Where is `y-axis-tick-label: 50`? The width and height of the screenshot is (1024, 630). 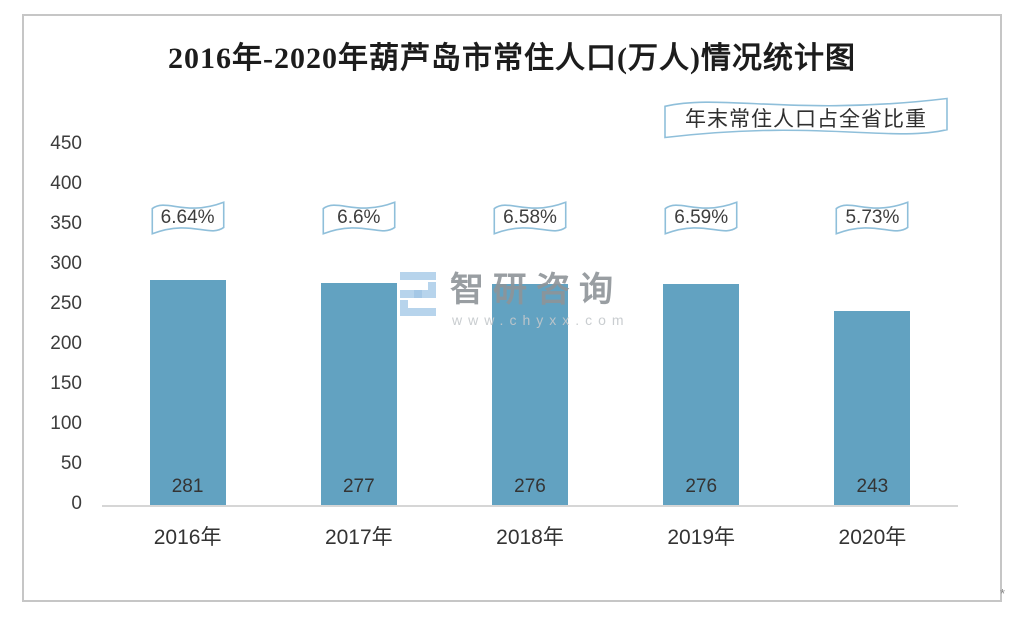
y-axis-tick-label: 50 is located at coordinates (71, 463).